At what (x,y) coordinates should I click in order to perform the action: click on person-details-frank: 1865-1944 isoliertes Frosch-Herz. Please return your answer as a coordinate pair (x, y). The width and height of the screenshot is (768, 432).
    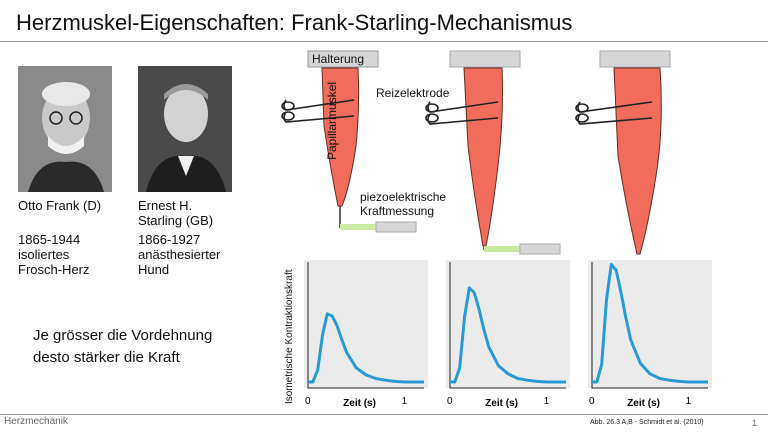
    Looking at the image, I should click on (54, 254).